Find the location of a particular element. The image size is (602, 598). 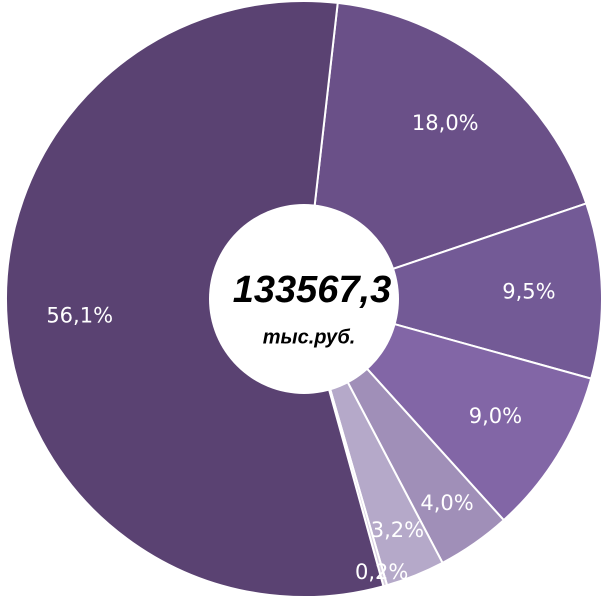

donut-hole is located at coordinates (304, 299).